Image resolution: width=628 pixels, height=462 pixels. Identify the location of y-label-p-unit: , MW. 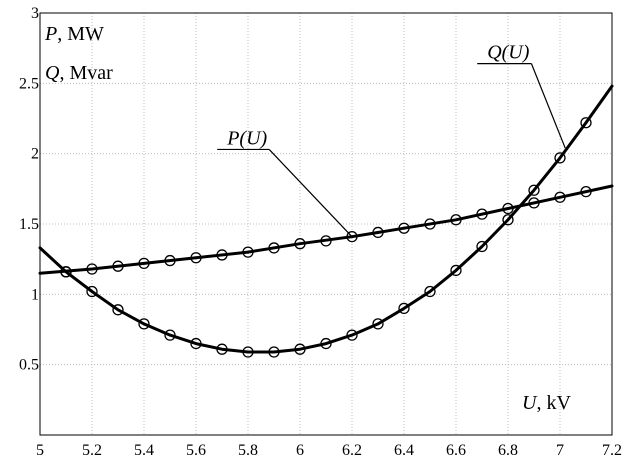
(80, 34).